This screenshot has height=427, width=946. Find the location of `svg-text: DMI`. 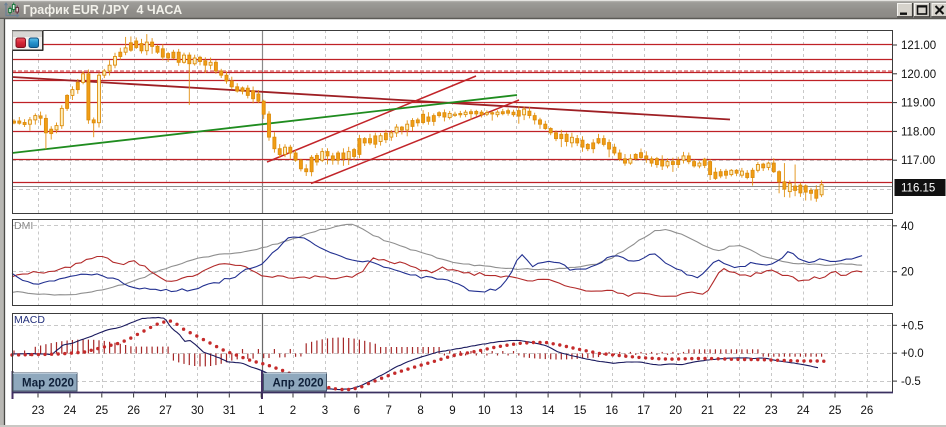

svg-text: DMI is located at coordinates (23, 226).